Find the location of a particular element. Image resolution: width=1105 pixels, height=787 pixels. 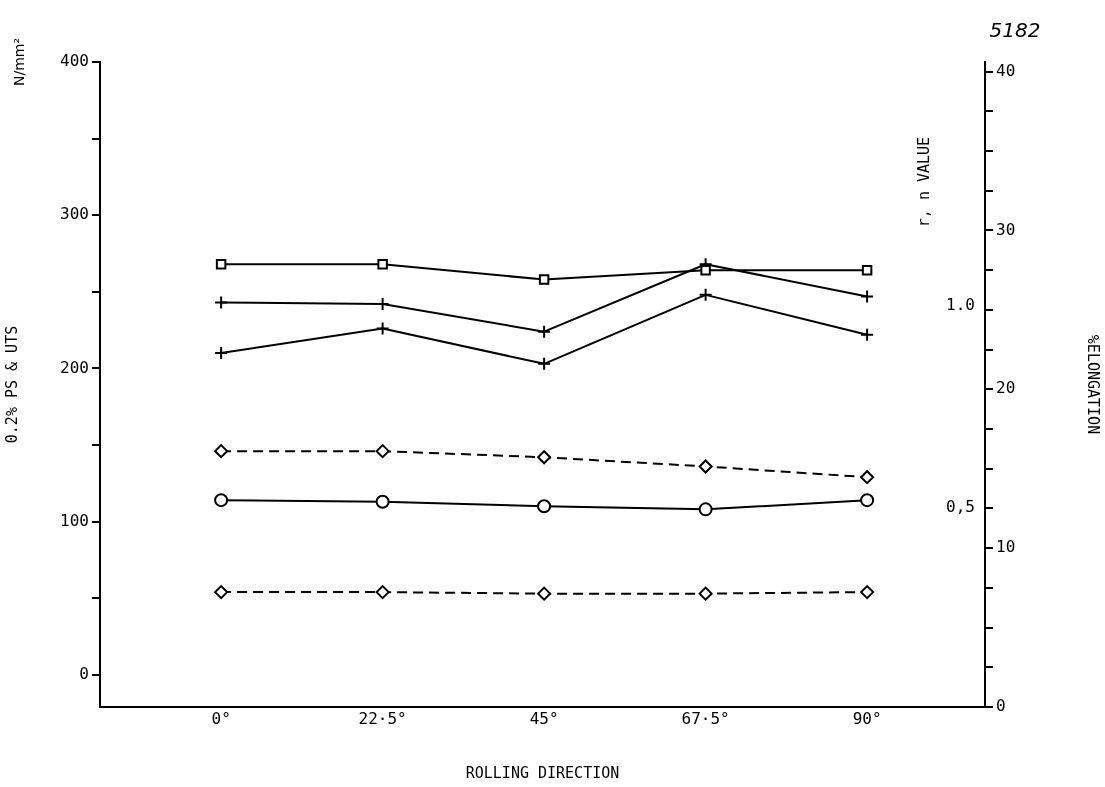

y3-axis-title: r, n VALUE is located at coordinates (923, 182).